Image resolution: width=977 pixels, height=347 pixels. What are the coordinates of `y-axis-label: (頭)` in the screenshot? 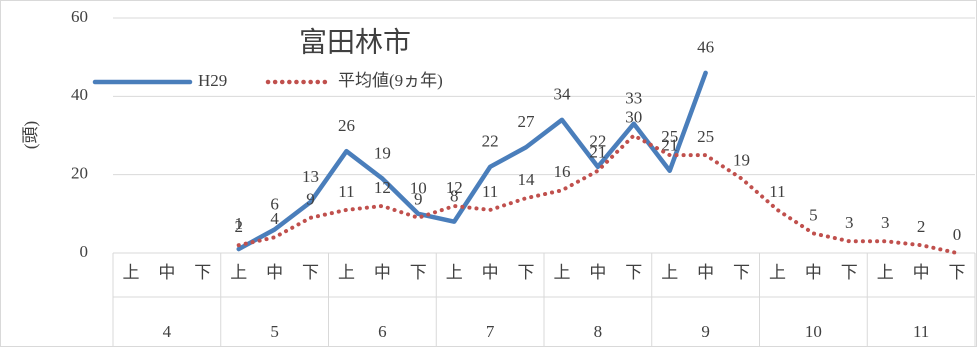 It's located at (30, 135).